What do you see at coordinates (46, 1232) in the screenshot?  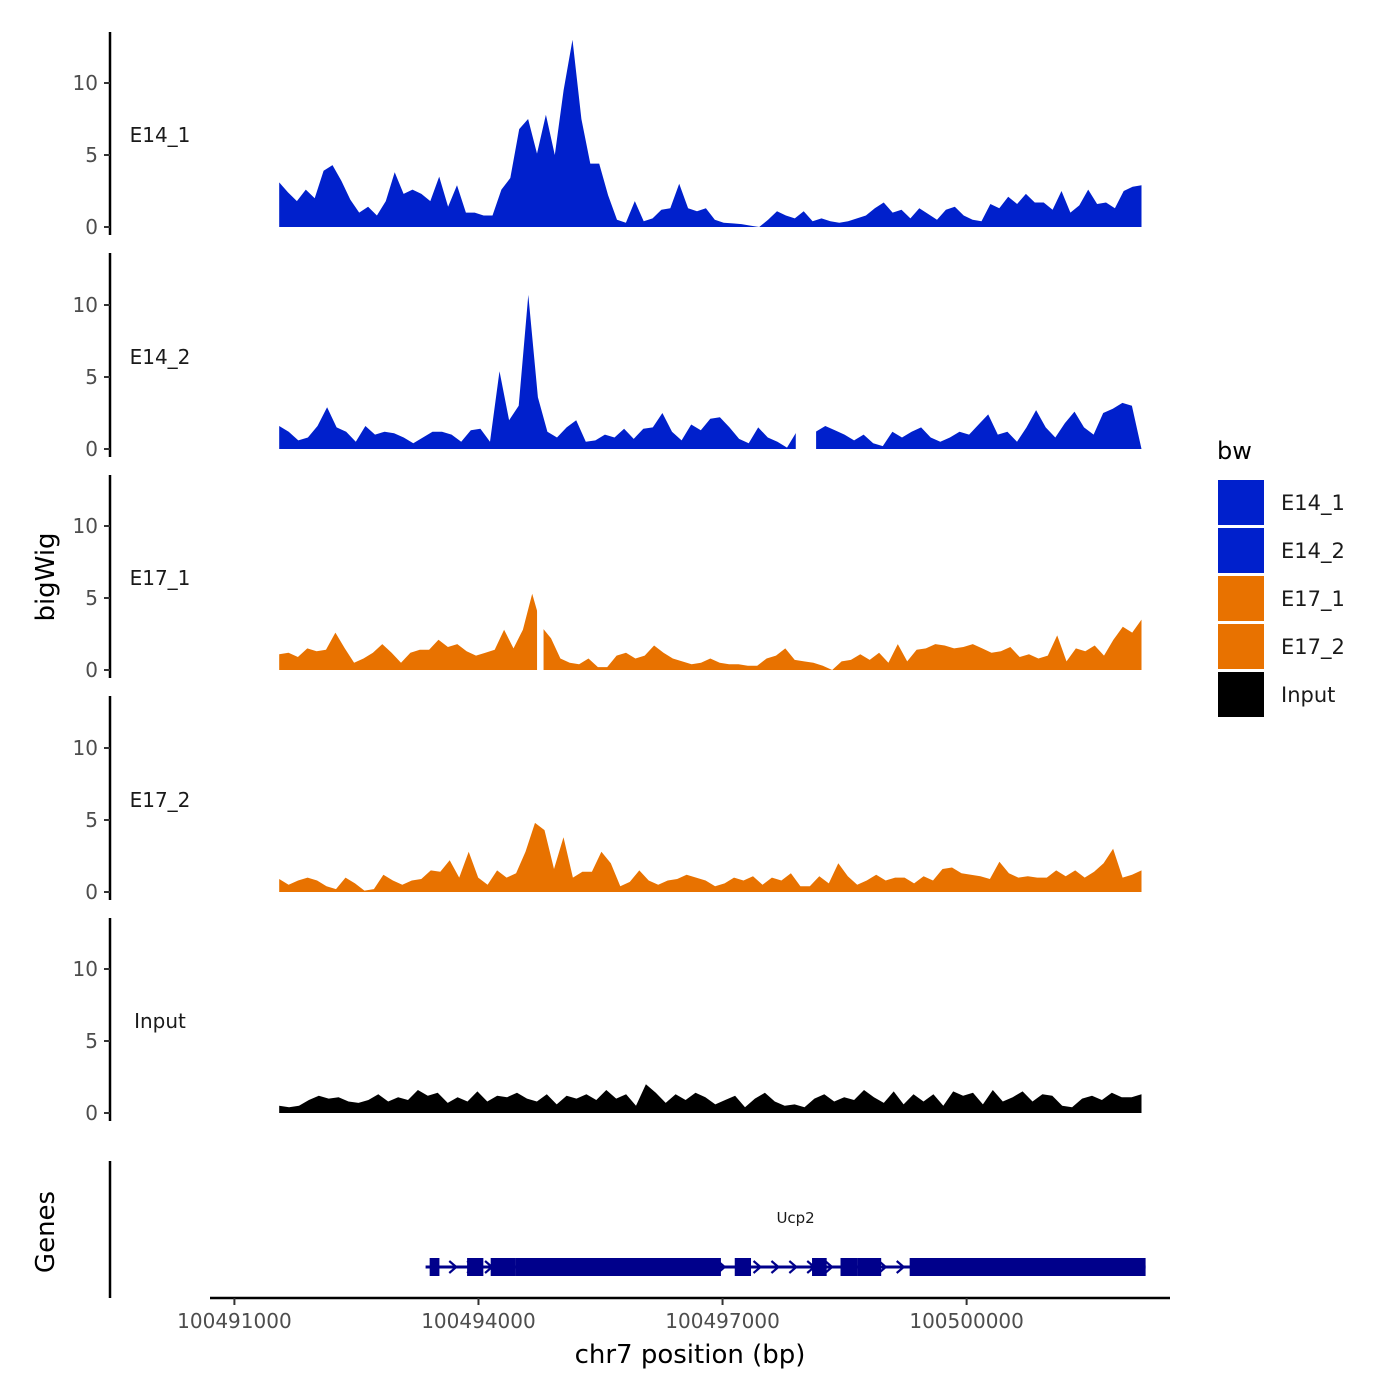 I see `genes-axis-title: Genes` at bounding box center [46, 1232].